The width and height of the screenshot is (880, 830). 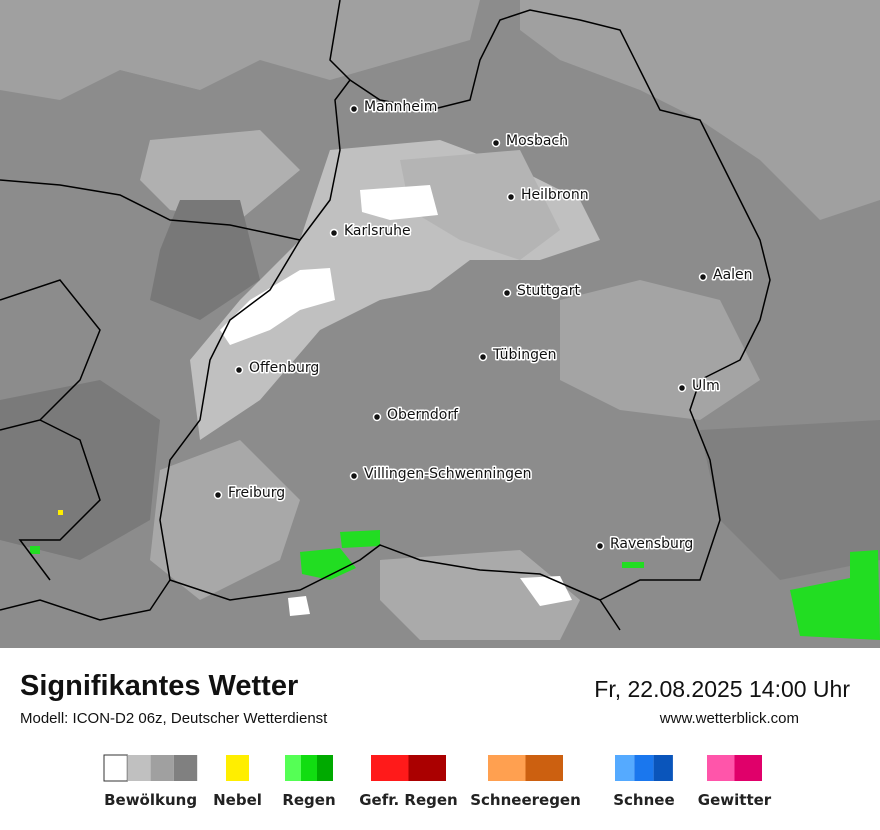 What do you see at coordinates (651, 544) in the screenshot?
I see `city-label: Ravensburg` at bounding box center [651, 544].